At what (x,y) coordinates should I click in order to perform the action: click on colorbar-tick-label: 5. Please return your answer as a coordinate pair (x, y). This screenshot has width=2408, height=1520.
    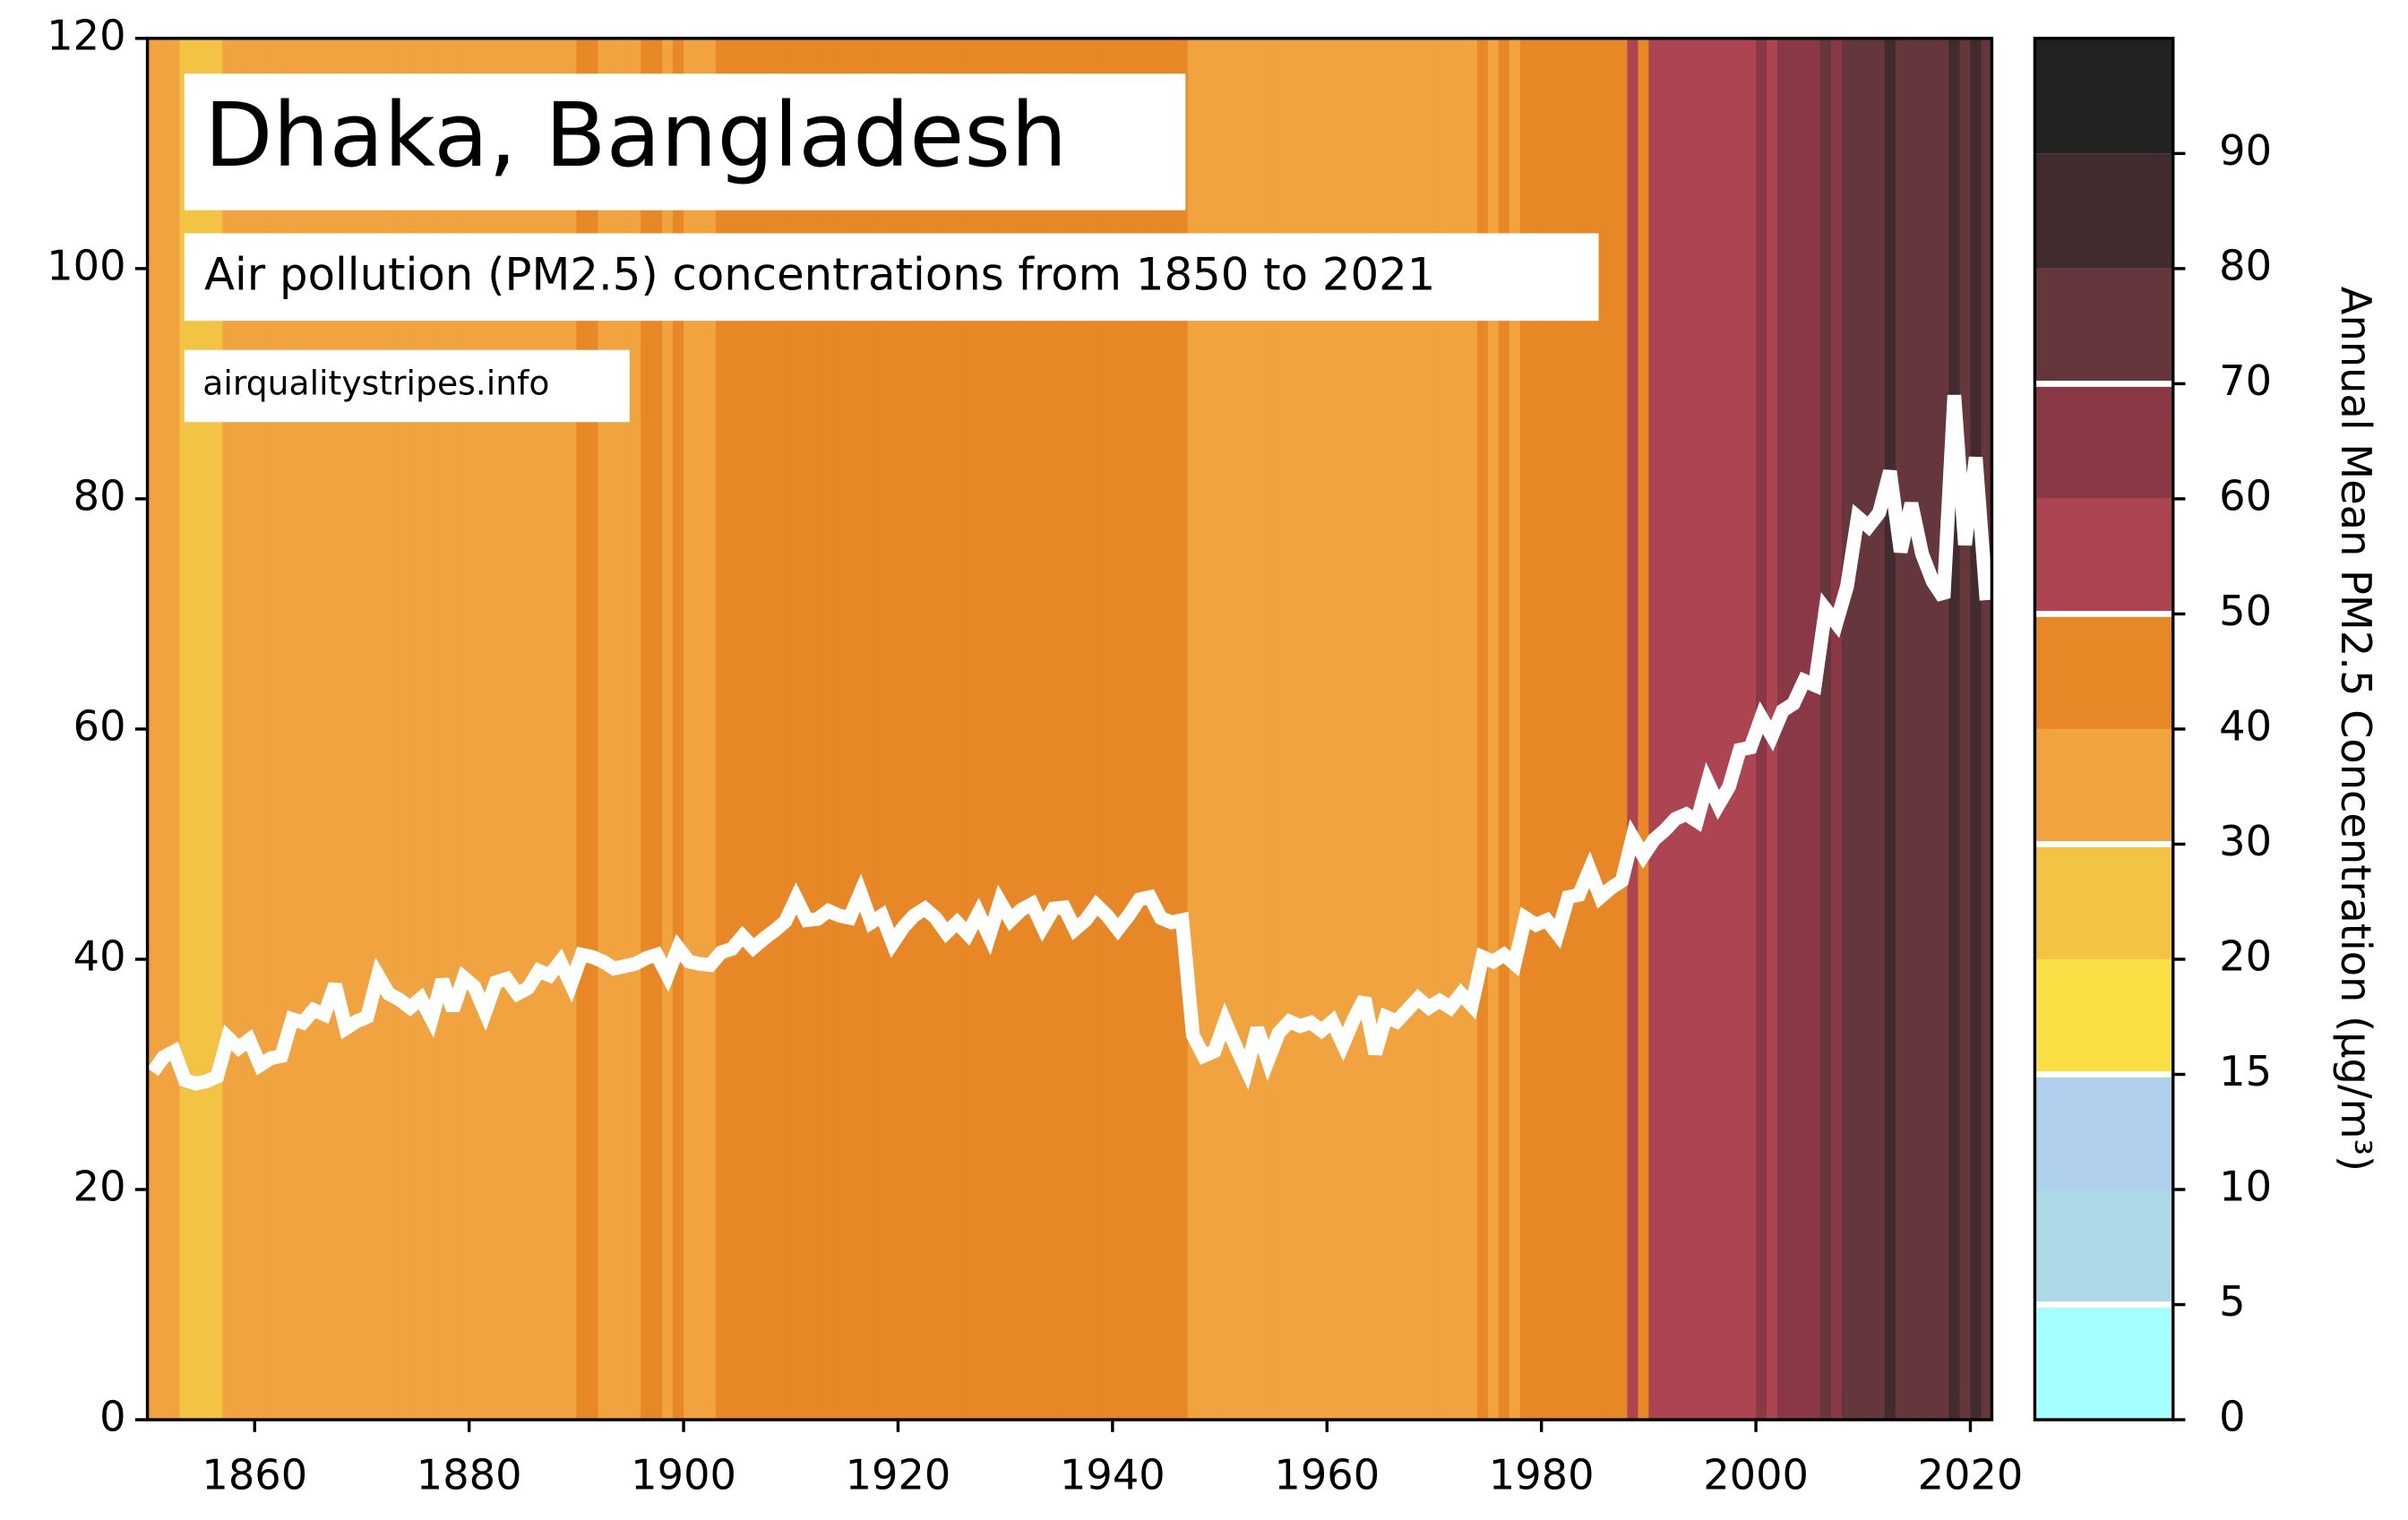
    Looking at the image, I should click on (2232, 1301).